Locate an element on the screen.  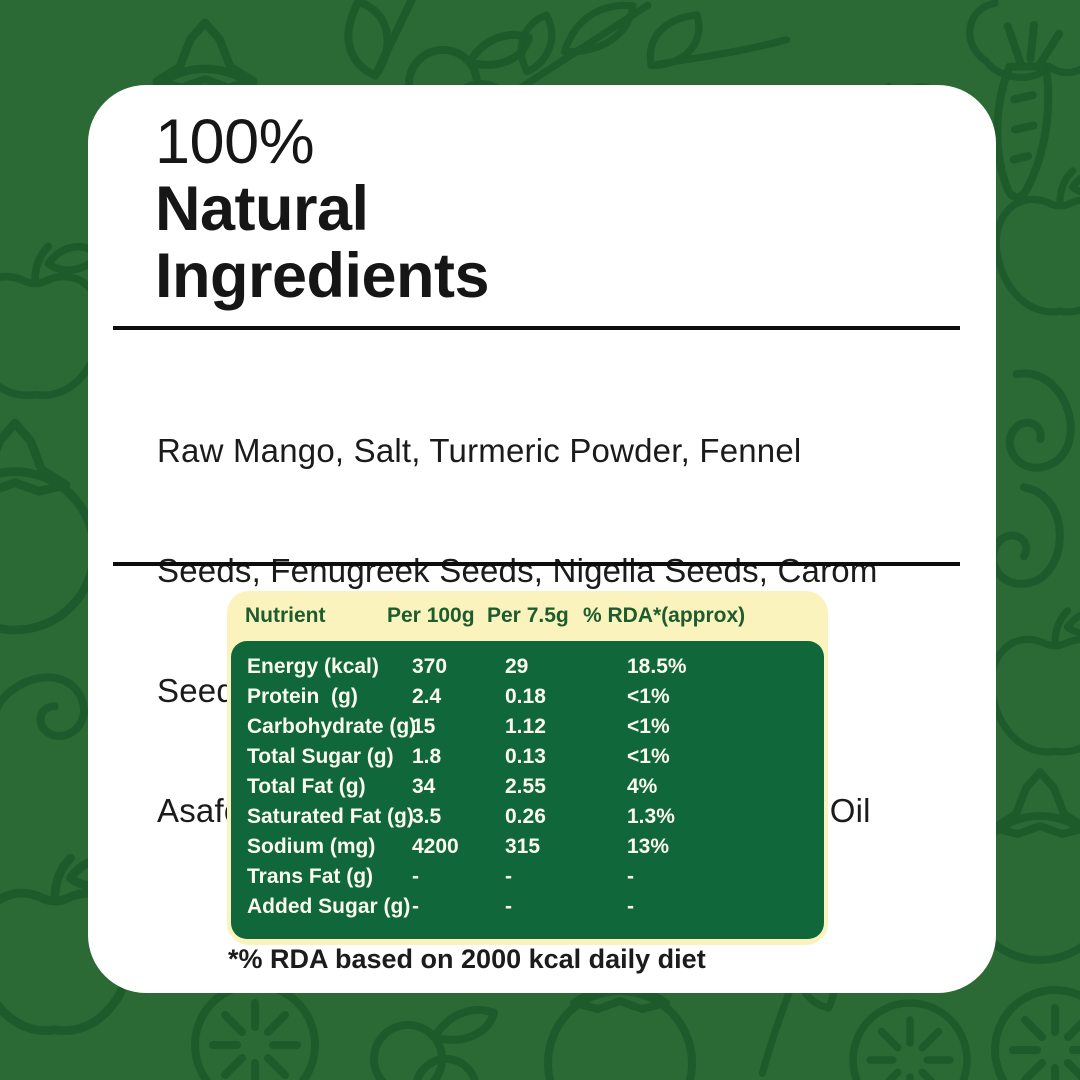
cell-nutrient: Carbohydrate (g) is located at coordinates (332, 726).